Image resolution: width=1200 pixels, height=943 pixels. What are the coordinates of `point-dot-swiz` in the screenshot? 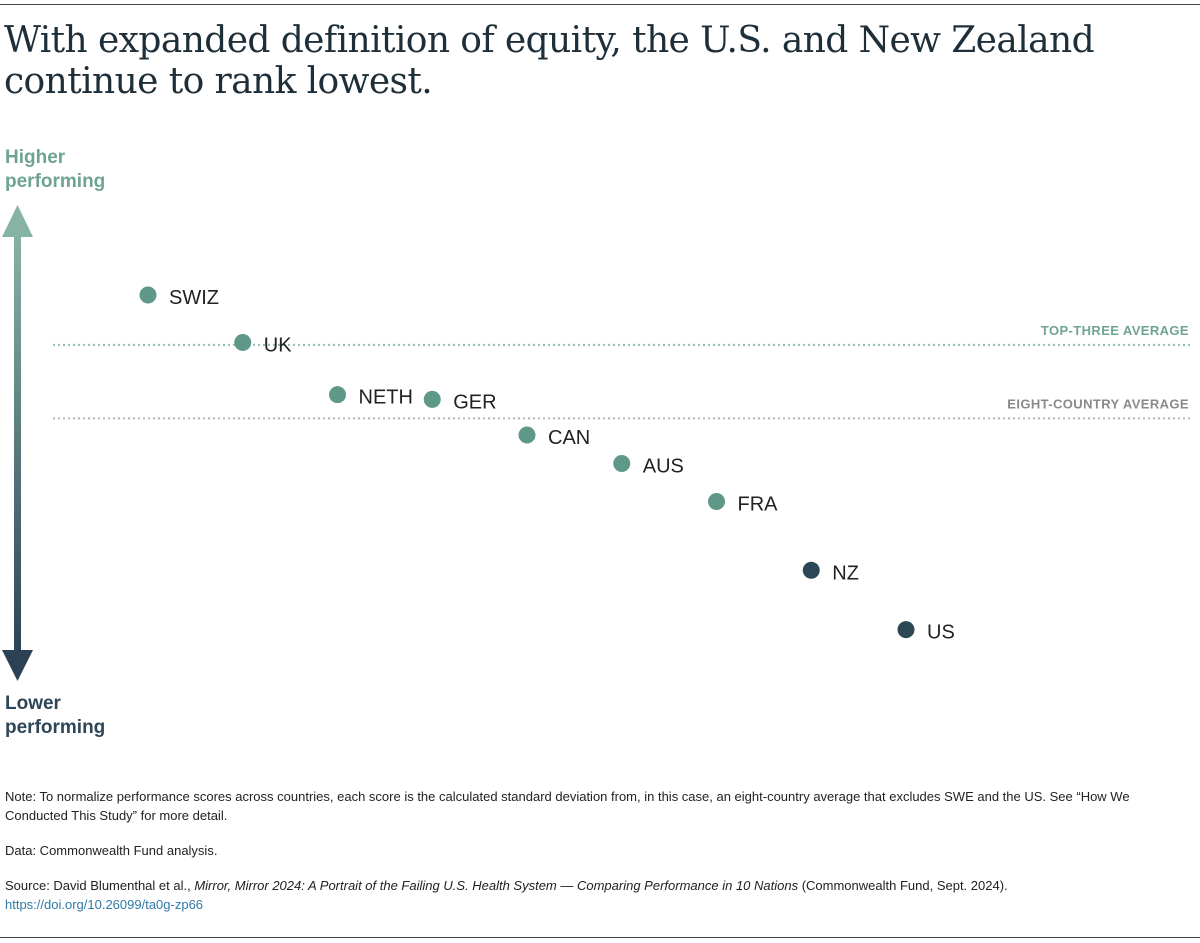 It's located at (148, 295).